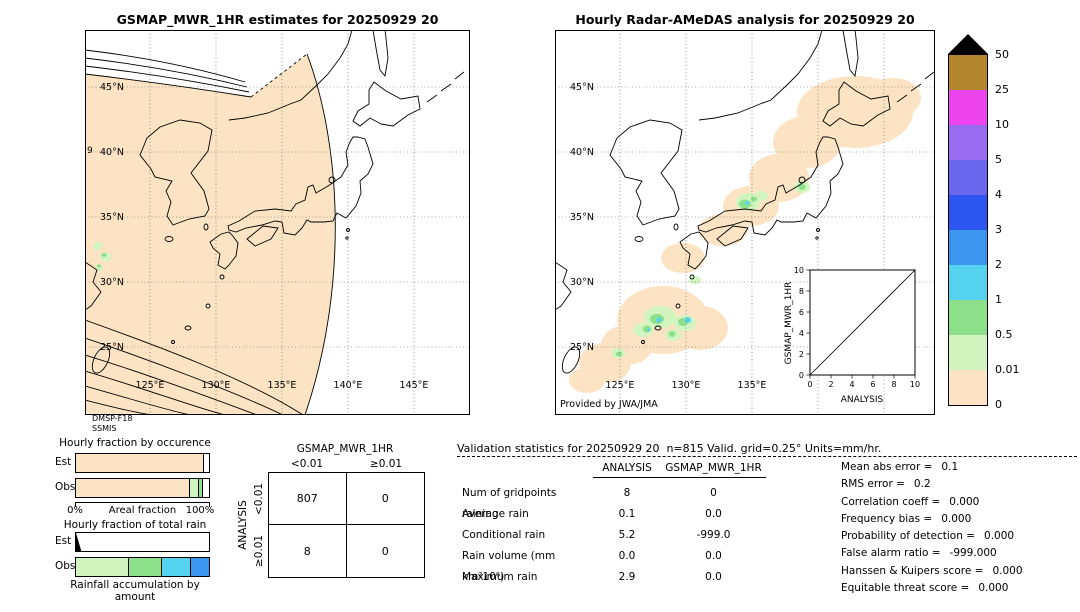 The image size is (1080, 612). I want to click on colorbar, so click(968, 230).